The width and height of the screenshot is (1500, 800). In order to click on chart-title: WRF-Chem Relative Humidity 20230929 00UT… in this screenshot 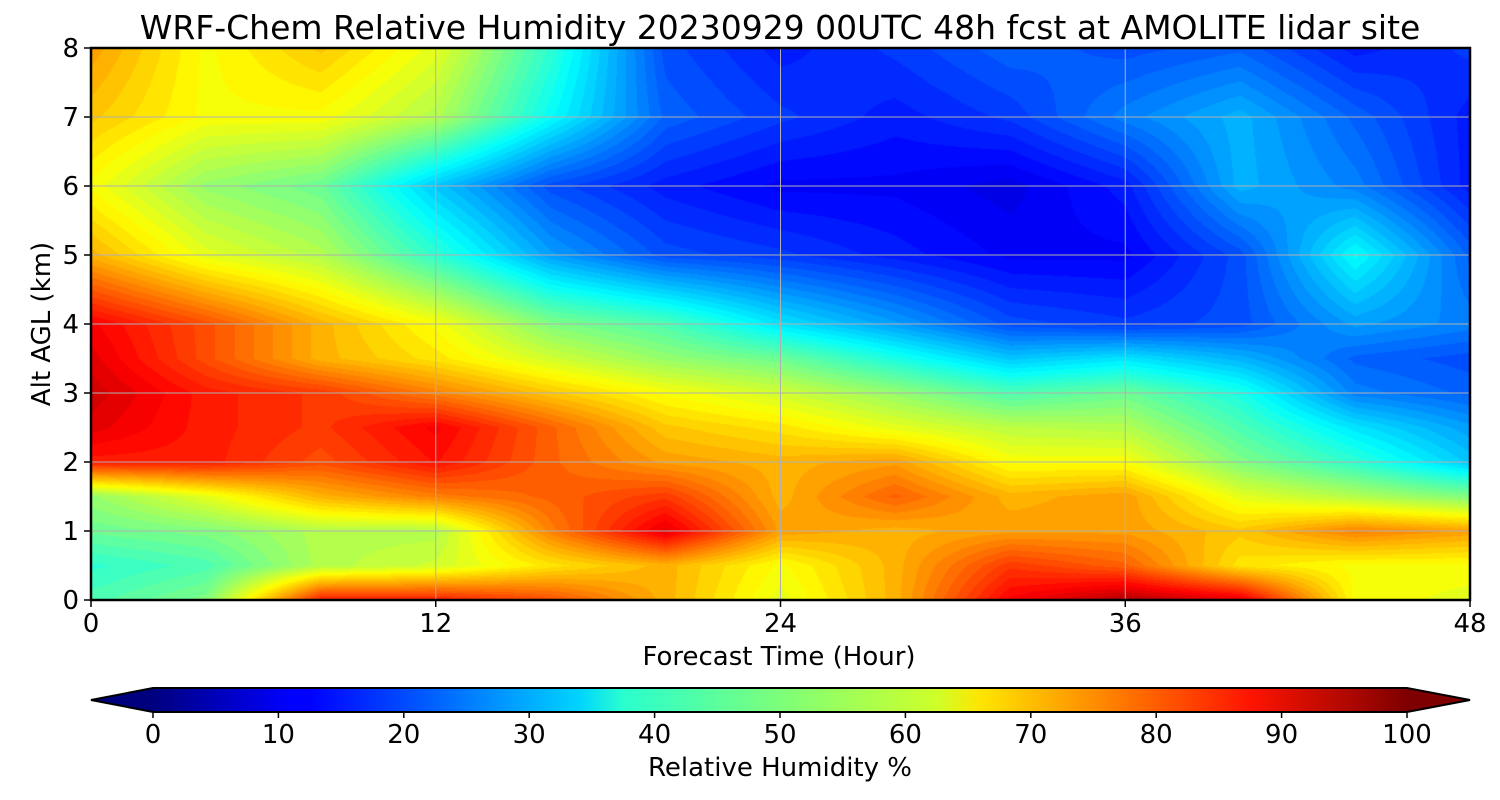, I will do `click(780, 27)`.